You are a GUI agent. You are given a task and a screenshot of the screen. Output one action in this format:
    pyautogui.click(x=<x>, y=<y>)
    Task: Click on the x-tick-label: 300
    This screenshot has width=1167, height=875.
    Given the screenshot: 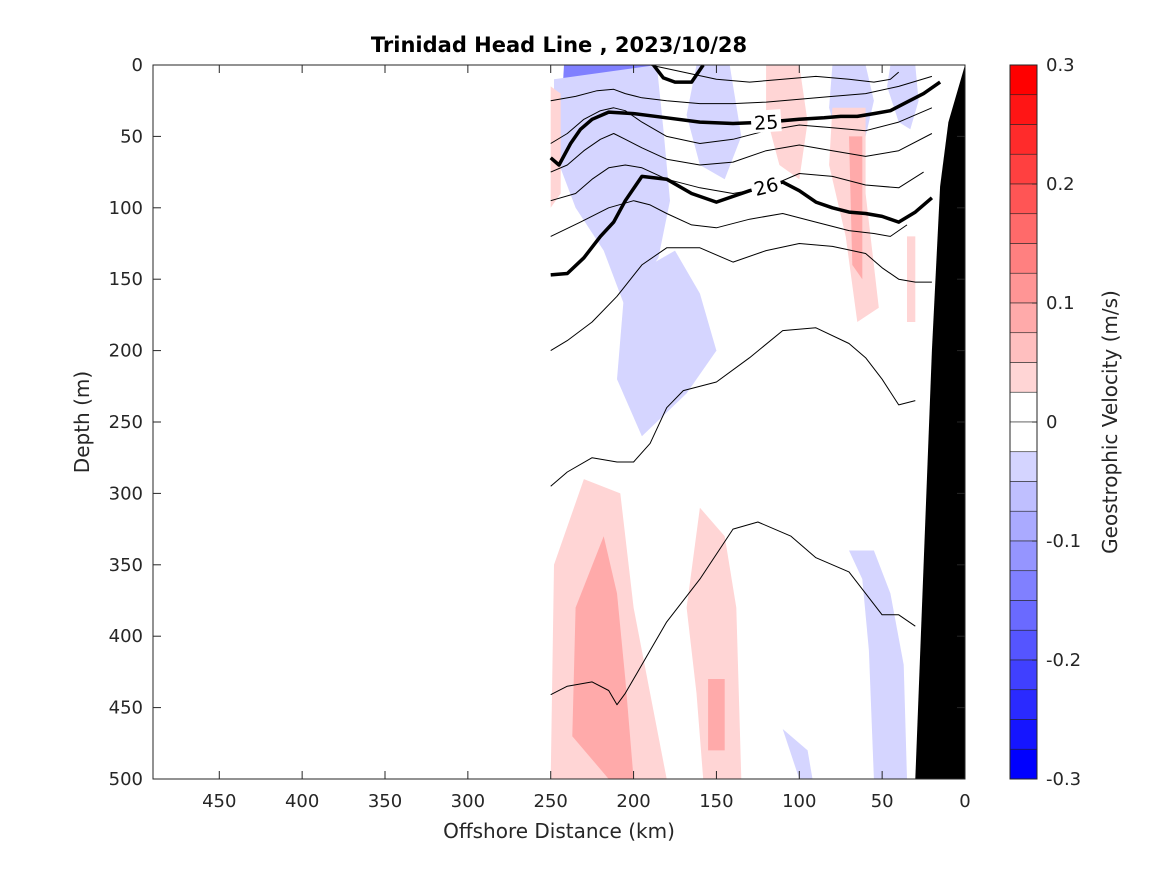 What is the action you would take?
    pyautogui.click(x=468, y=801)
    